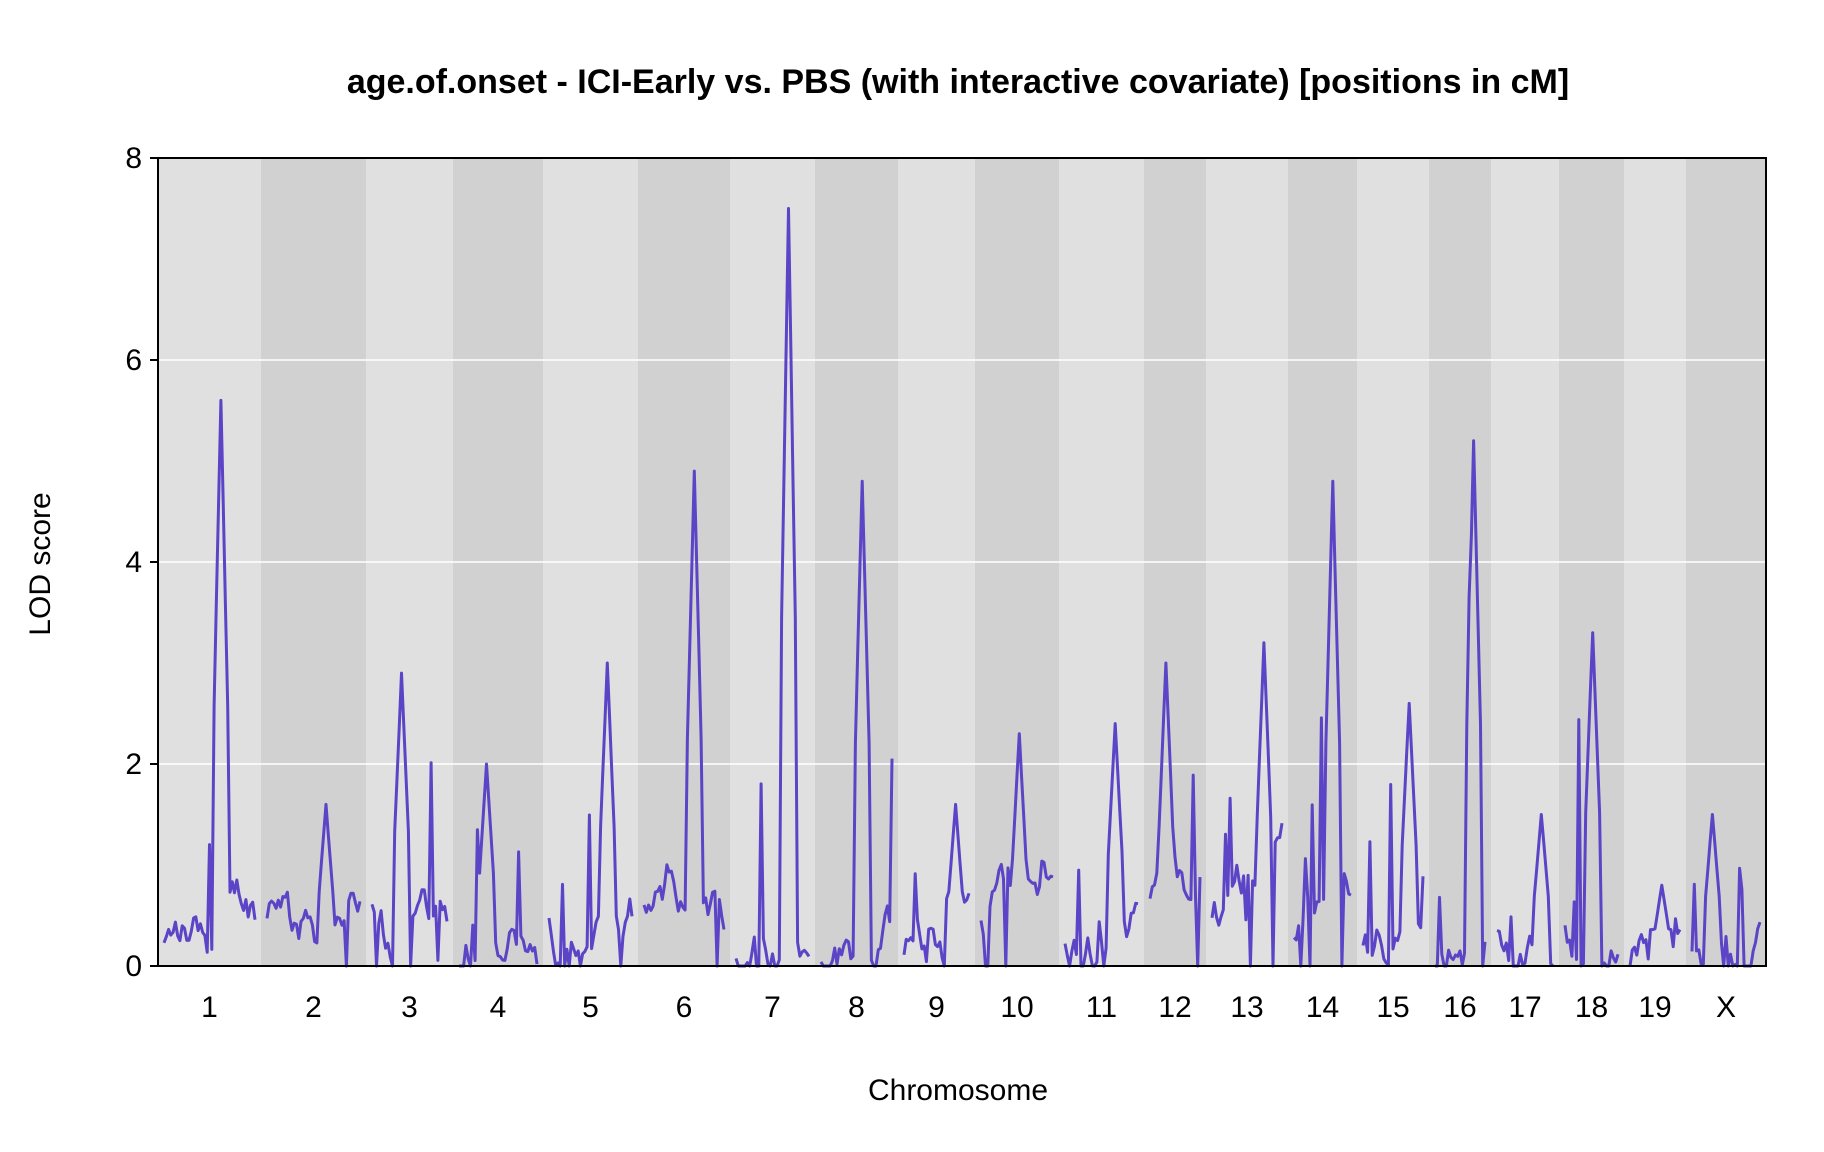  I want to click on x-tick-label-18: 18, so click(1591, 1007).